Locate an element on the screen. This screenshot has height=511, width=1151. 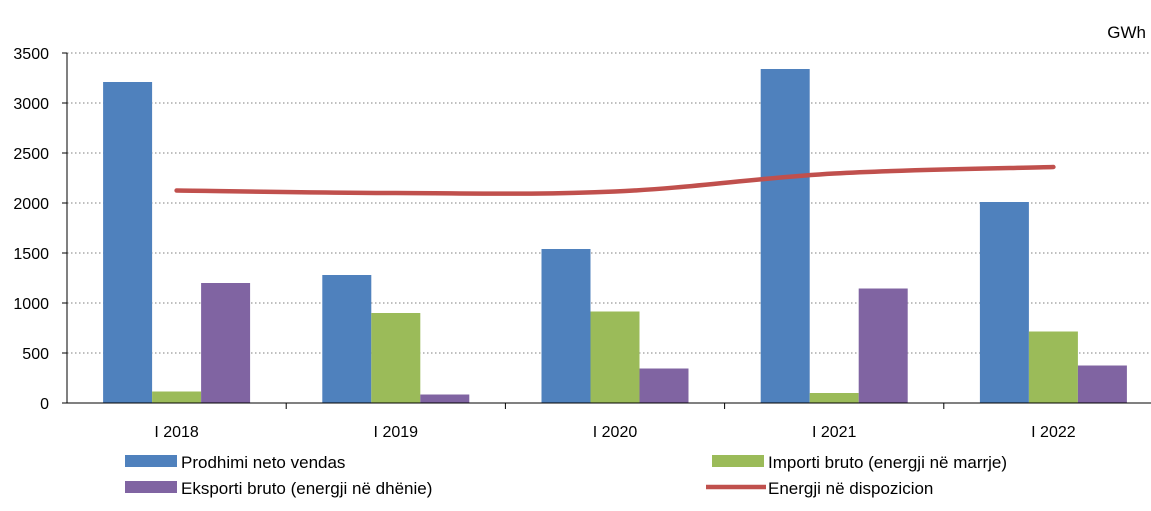
y-tick-label-2000: 2000 is located at coordinates (31, 204).